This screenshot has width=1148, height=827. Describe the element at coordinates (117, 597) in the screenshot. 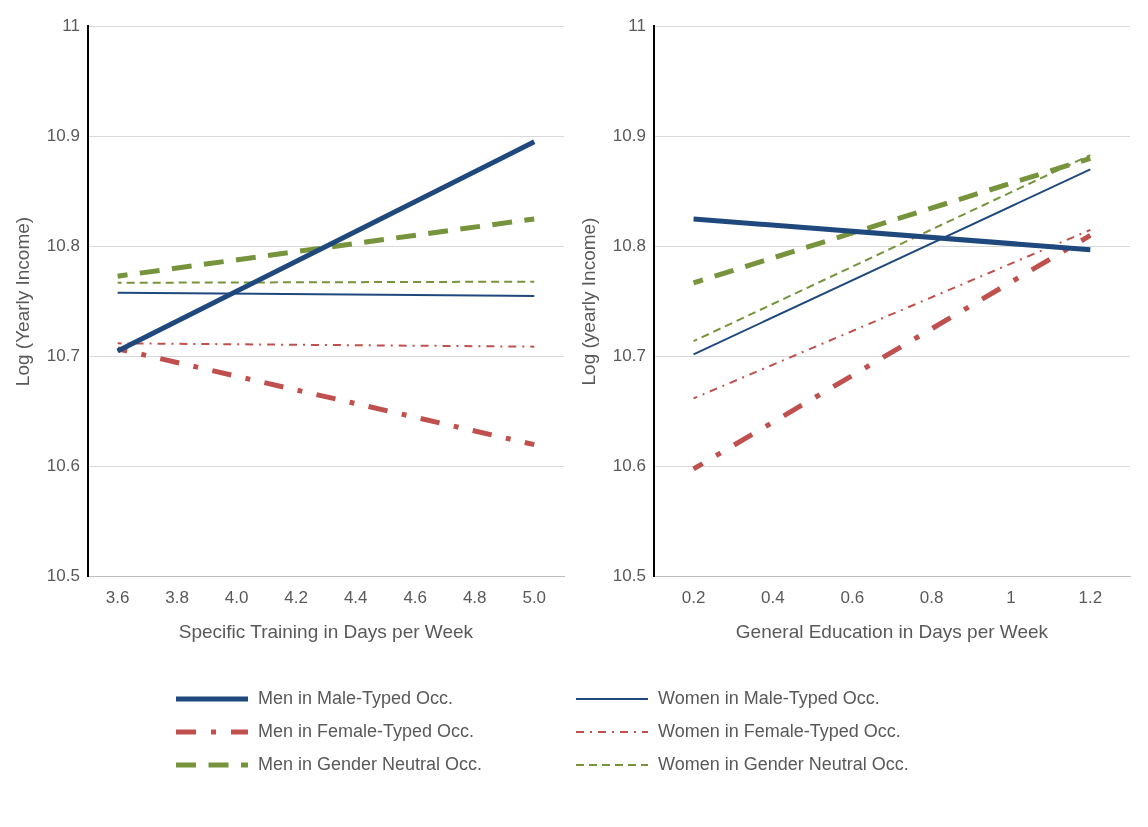

I see `x-tick-label: 3.6` at that location.